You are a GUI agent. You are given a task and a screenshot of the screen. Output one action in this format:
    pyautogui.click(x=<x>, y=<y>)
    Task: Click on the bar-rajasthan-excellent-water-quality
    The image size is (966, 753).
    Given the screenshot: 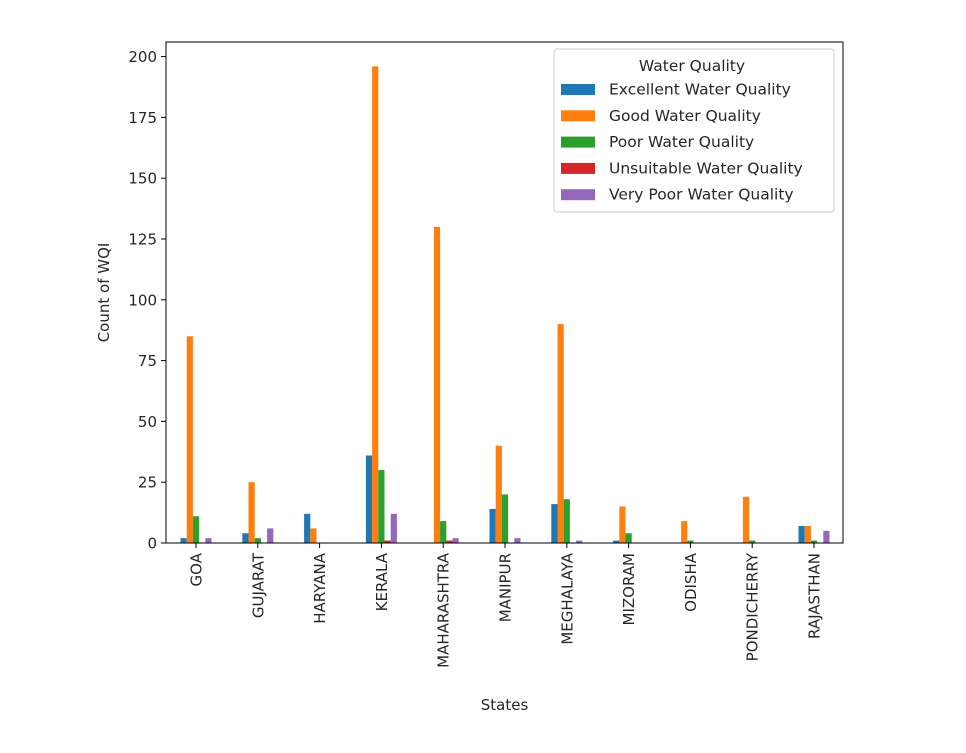 What is the action you would take?
    pyautogui.click(x=801, y=534)
    